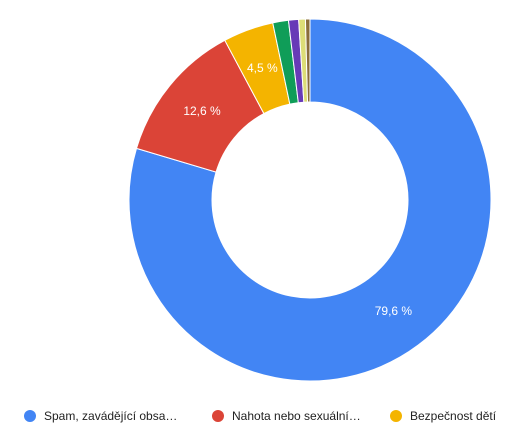  What do you see at coordinates (394, 311) in the screenshot?
I see `slice-value-label-0: 79,6 %` at bounding box center [394, 311].